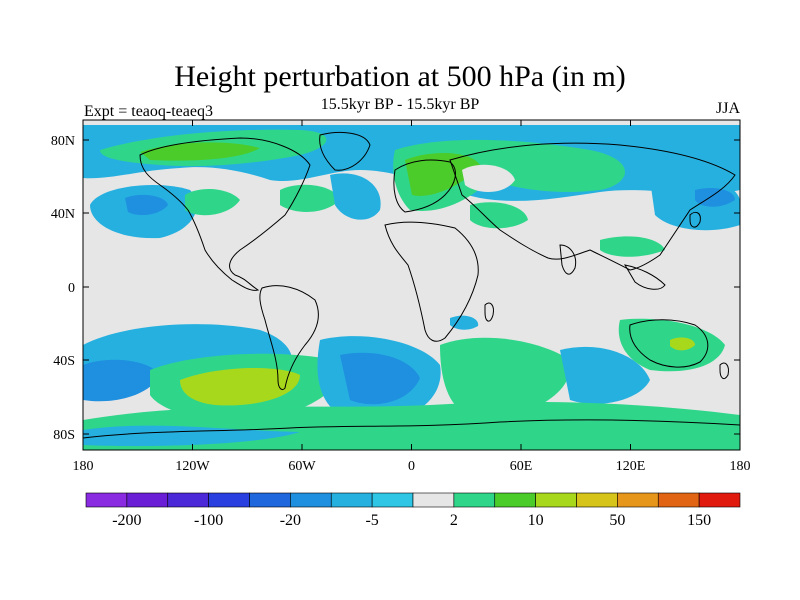  I want to click on coast-europe, so click(424, 186).